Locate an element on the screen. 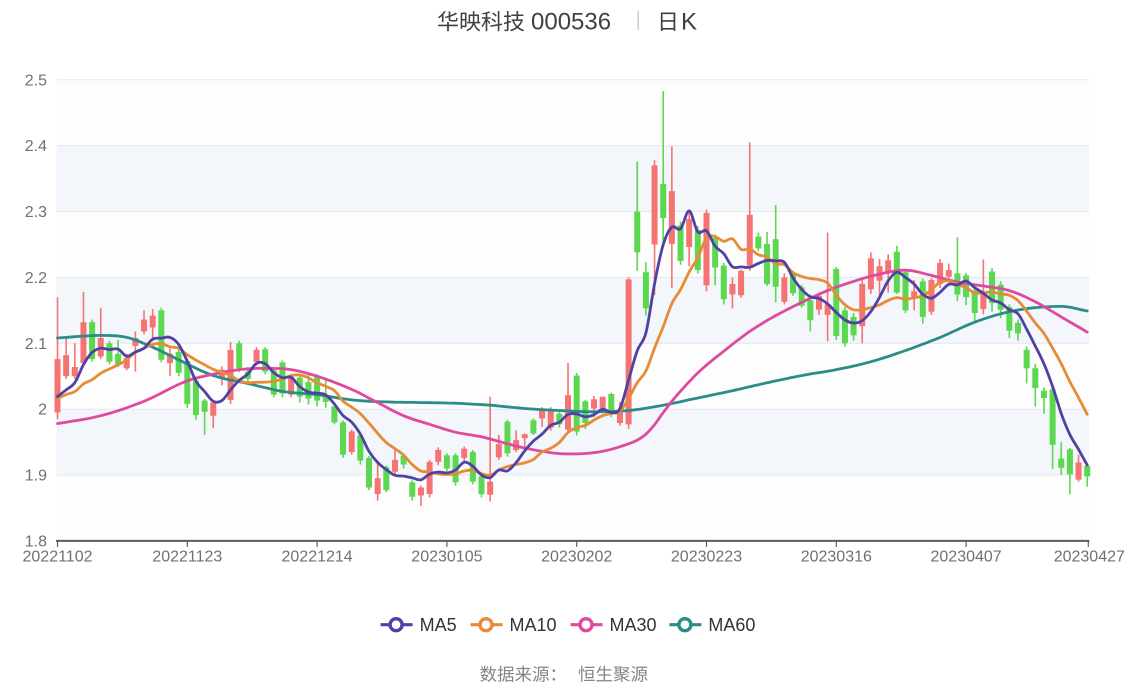 This screenshot has width=1134, height=689. svg-text: 20221102 is located at coordinates (58, 557).